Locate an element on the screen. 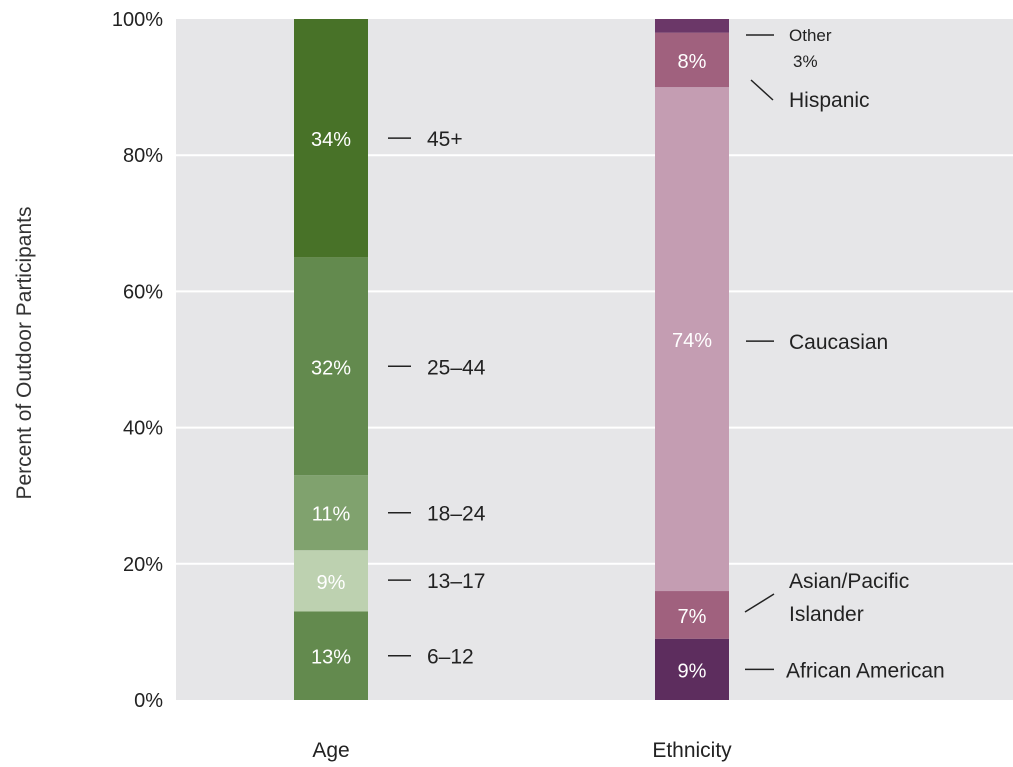 The width and height of the screenshot is (1013, 767). y-tick-label: 40% is located at coordinates (143, 429).